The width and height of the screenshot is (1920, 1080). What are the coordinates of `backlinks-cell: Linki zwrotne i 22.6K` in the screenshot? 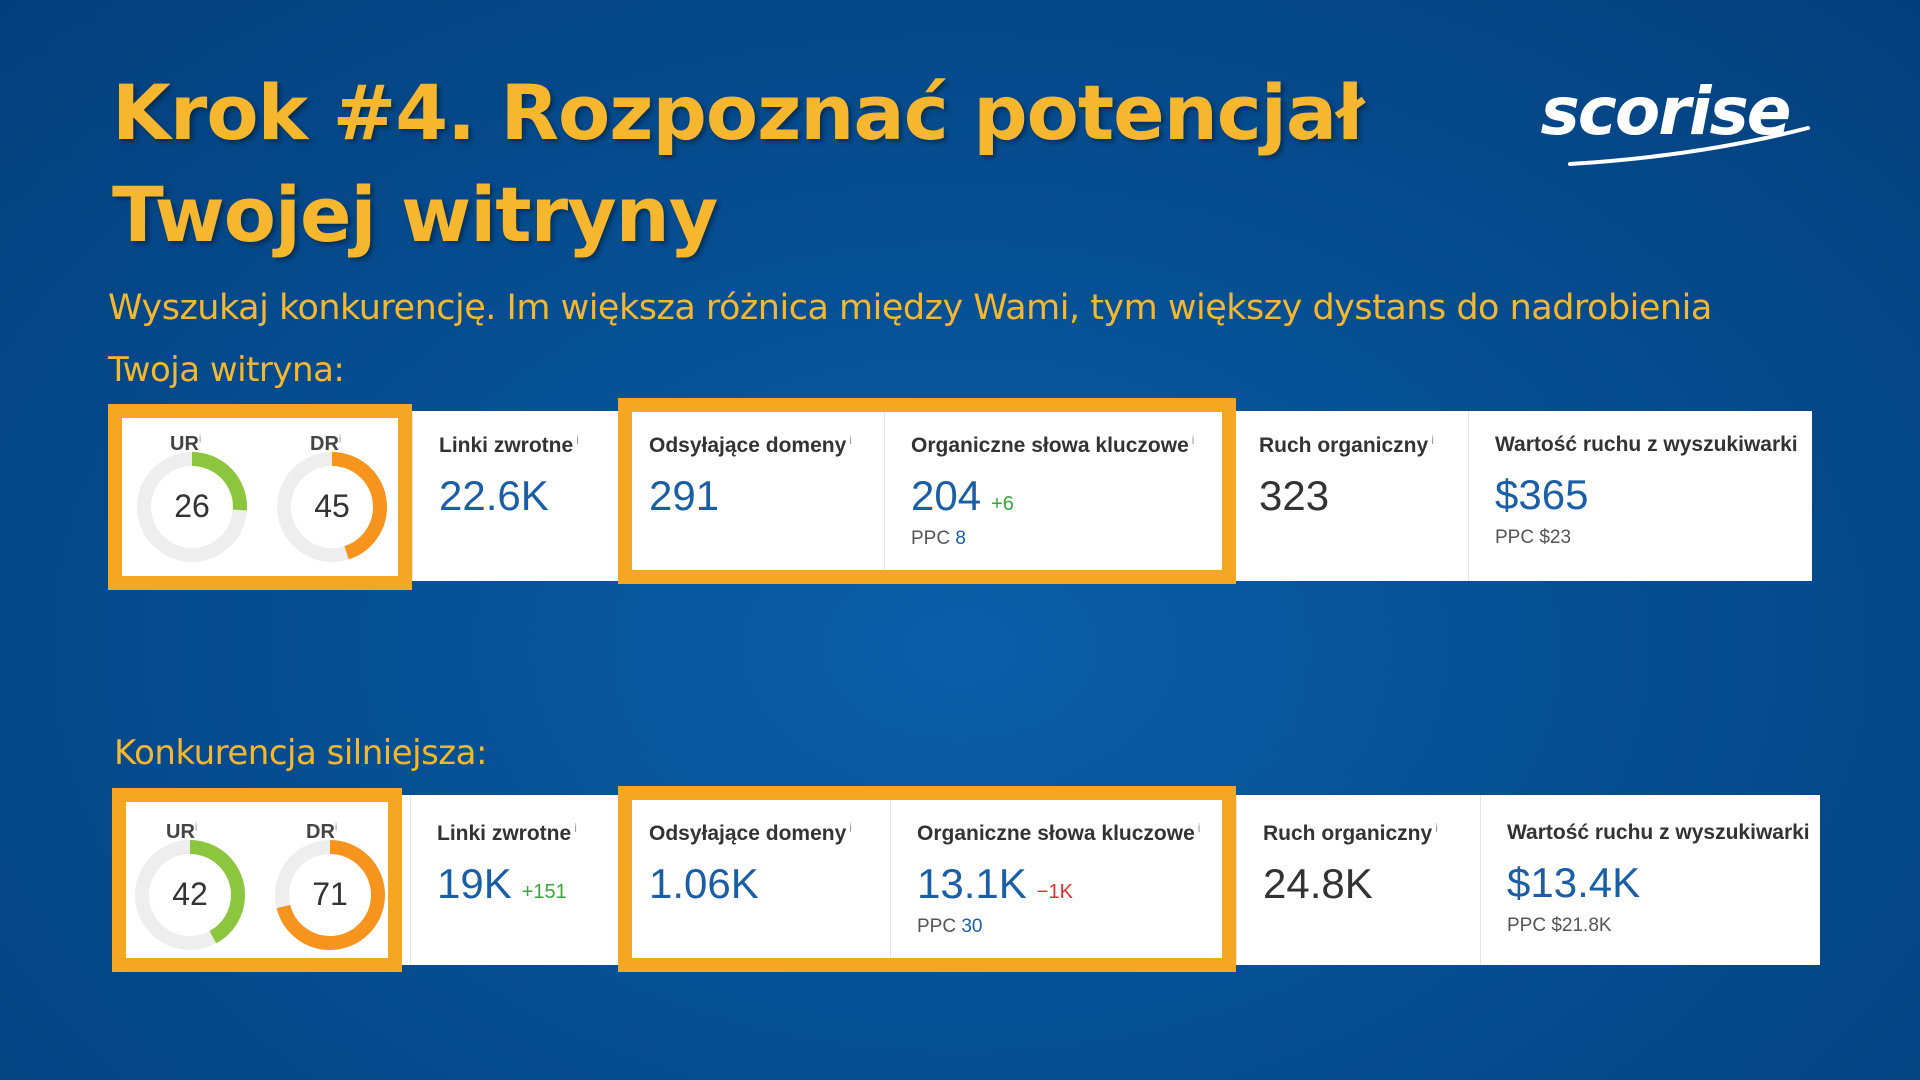 It's located at (517, 496).